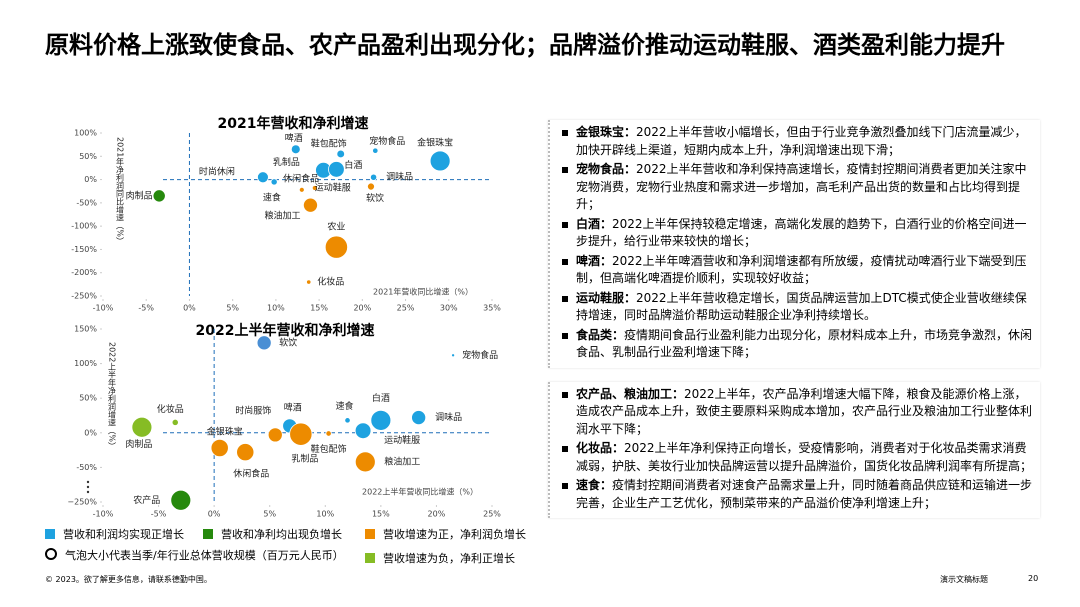 Image resolution: width=1080 pixels, height=607 pixels. What do you see at coordinates (594, 485) in the screenshot?
I see `note-head: 速食：` at bounding box center [594, 485].